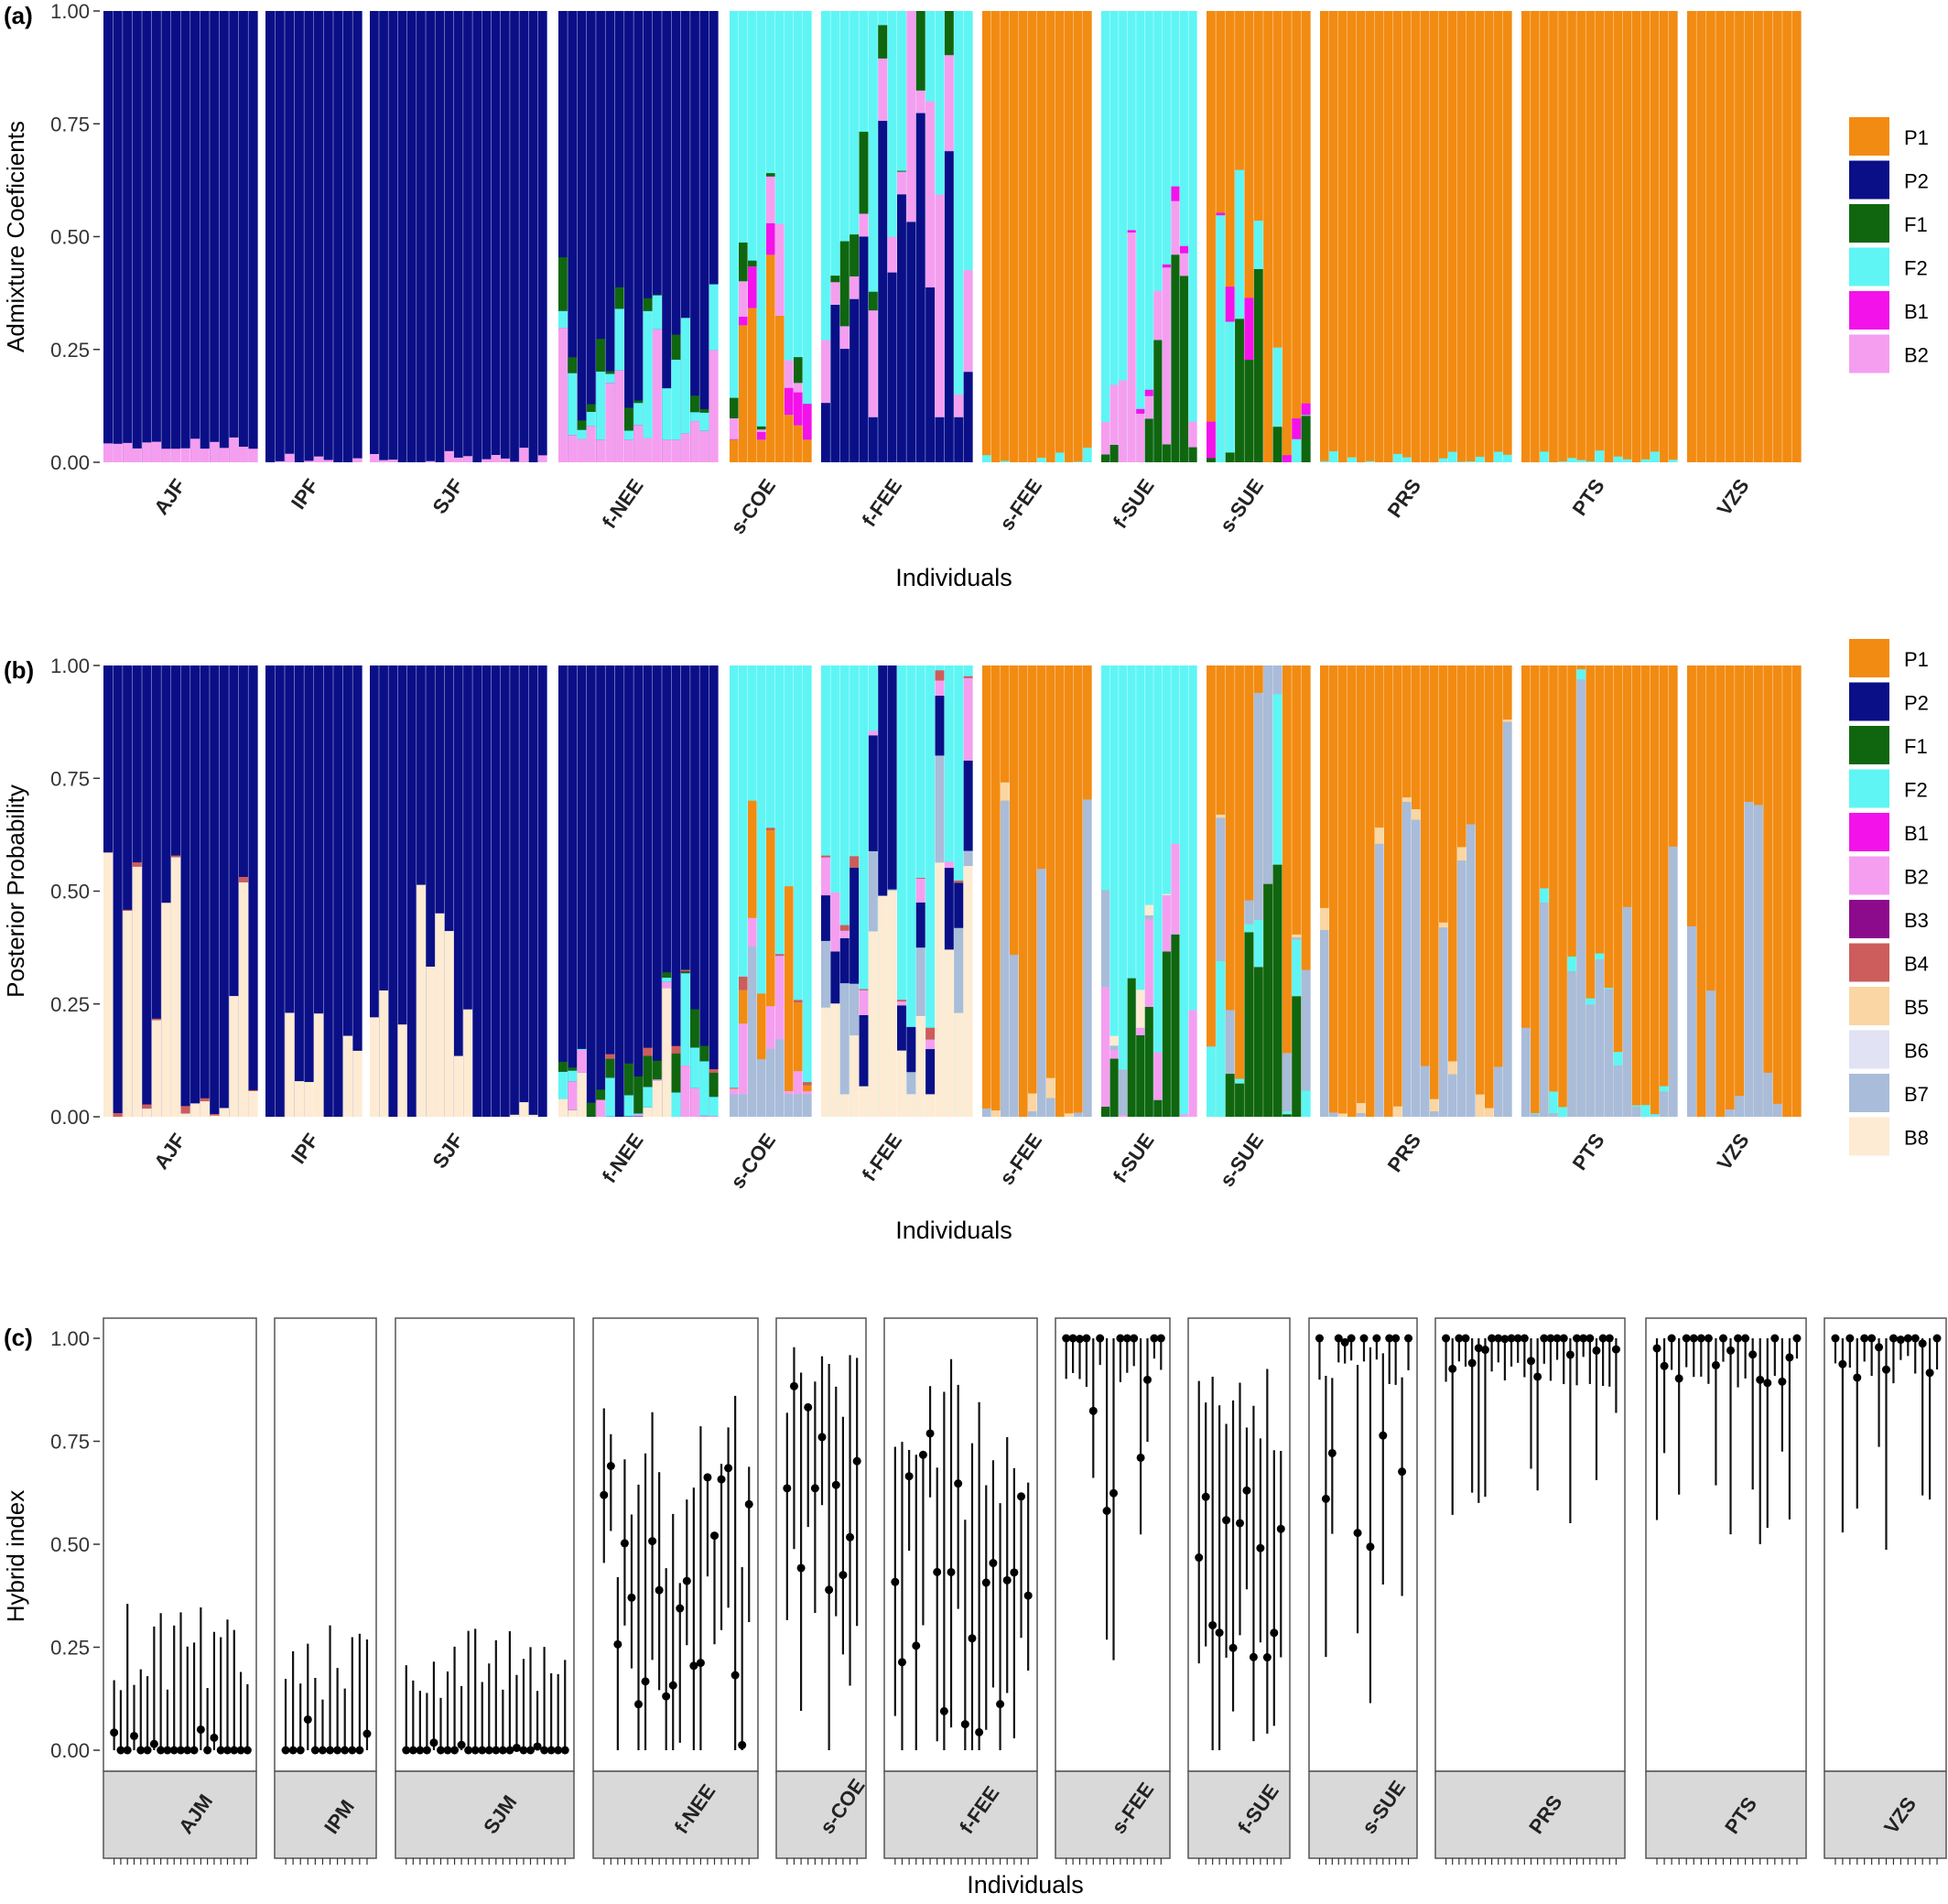 This screenshot has height=1904, width=1948. Describe the element at coordinates (305, 494) in the screenshot. I see `category-label: IPF` at that location.